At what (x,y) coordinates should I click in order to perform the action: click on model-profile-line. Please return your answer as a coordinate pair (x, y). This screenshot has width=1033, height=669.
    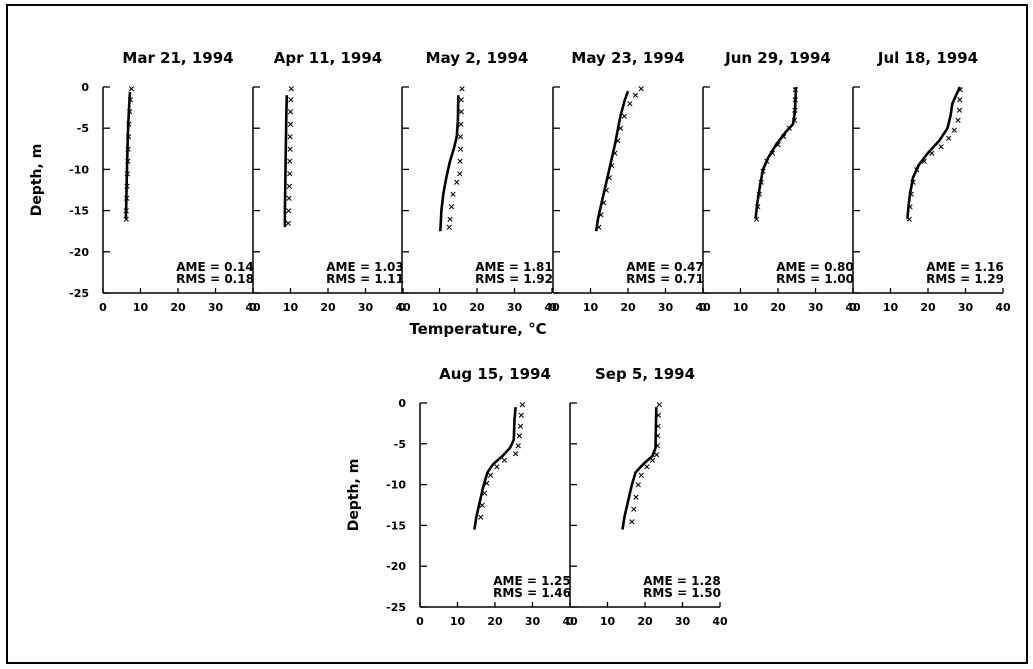
    Looking at the image, I should click on (640, 468).